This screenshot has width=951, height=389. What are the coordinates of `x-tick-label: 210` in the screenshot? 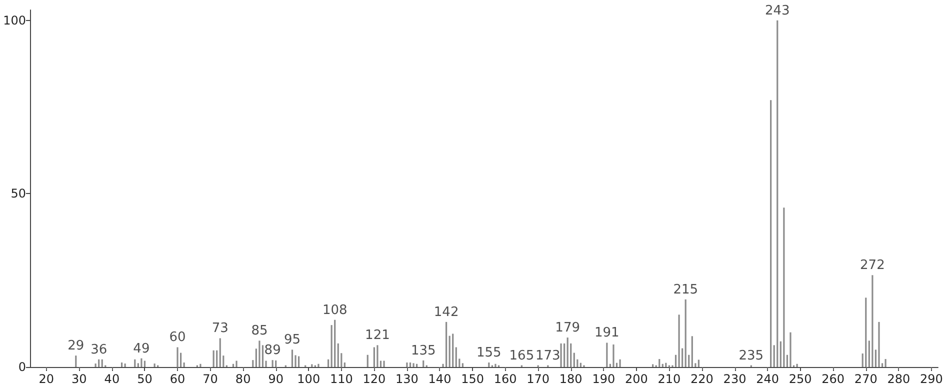 It's located at (669, 379).